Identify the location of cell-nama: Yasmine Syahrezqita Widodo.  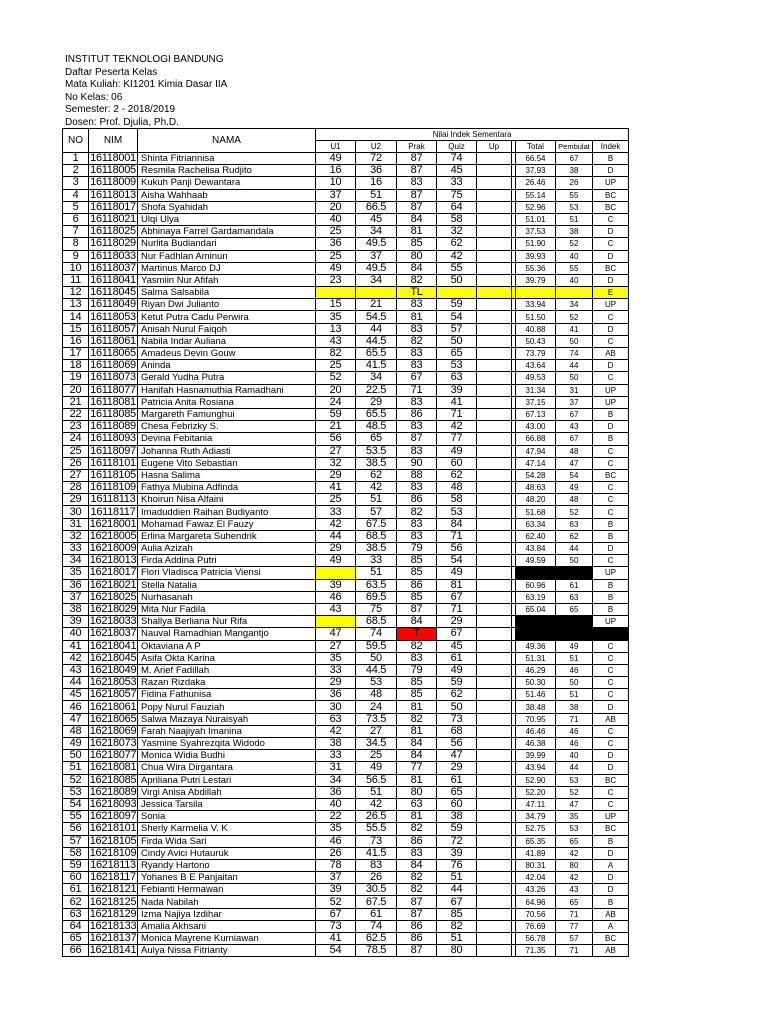
(226, 743).